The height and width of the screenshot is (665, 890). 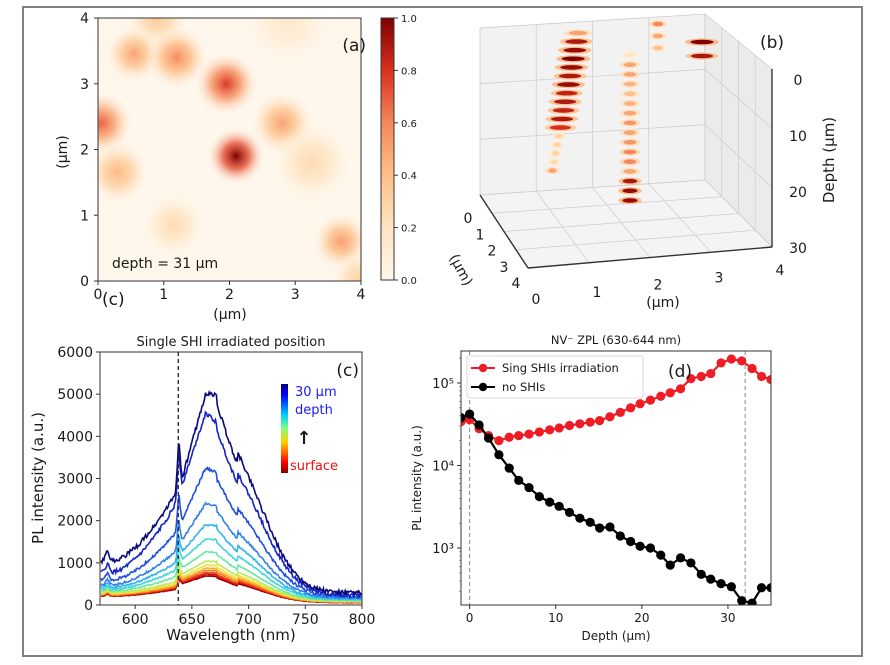 I want to click on x-tick-label: 700, so click(x=248, y=620).